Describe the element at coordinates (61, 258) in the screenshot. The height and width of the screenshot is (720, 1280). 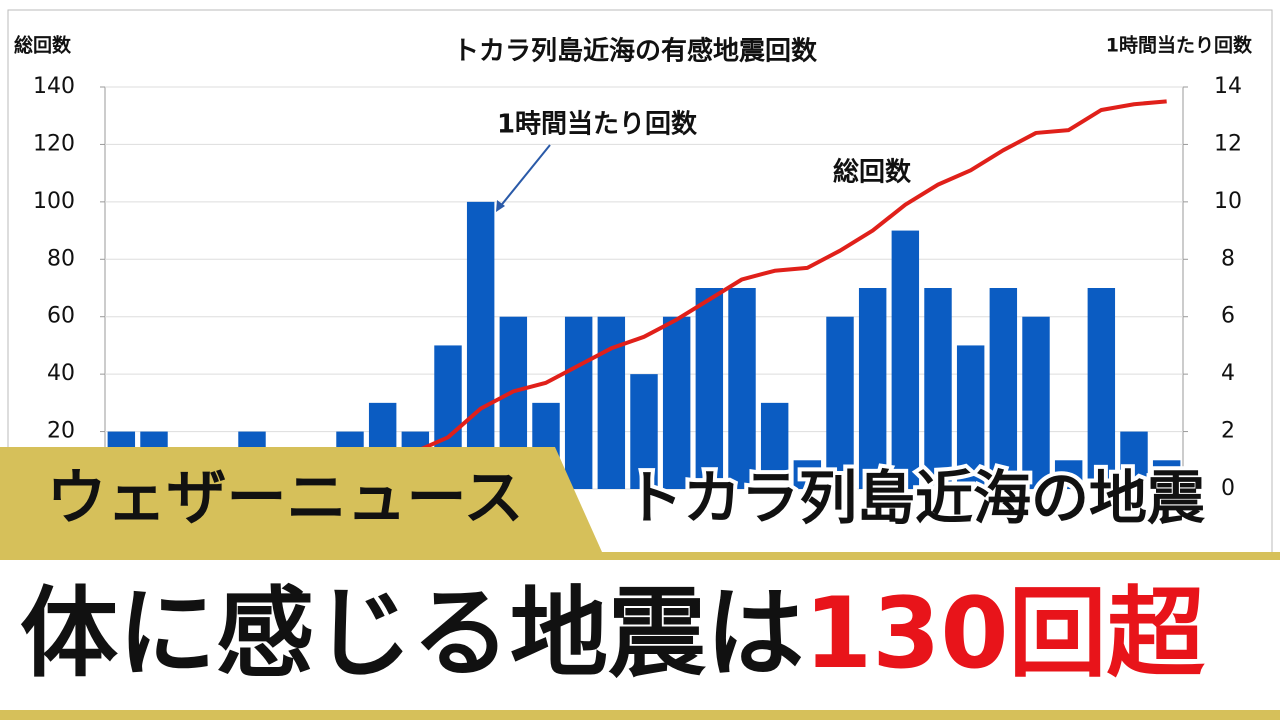
I see `y-tick-label: 80` at that location.